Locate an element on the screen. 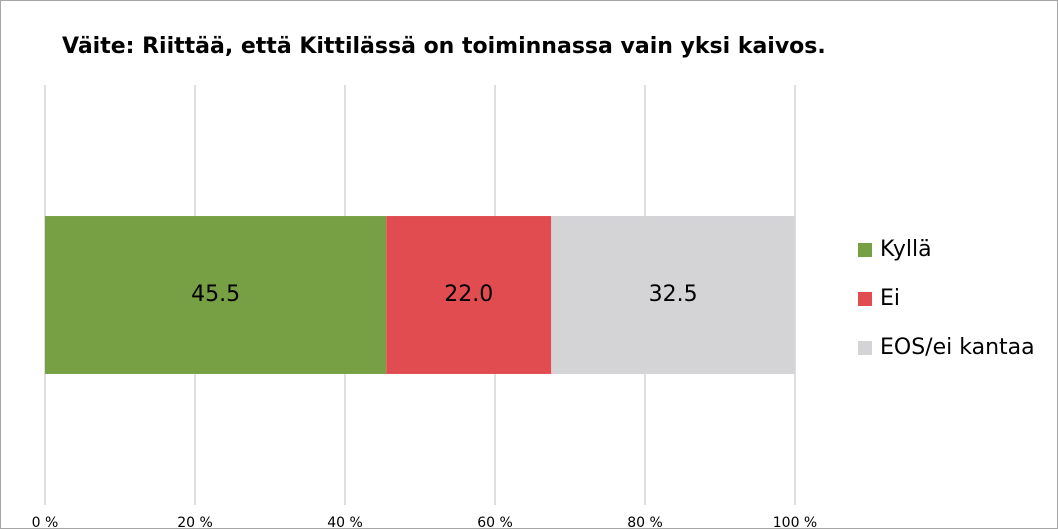 Image resolution: width=1058 pixels, height=529 pixels. x-tick-label: 80 % is located at coordinates (645, 522).